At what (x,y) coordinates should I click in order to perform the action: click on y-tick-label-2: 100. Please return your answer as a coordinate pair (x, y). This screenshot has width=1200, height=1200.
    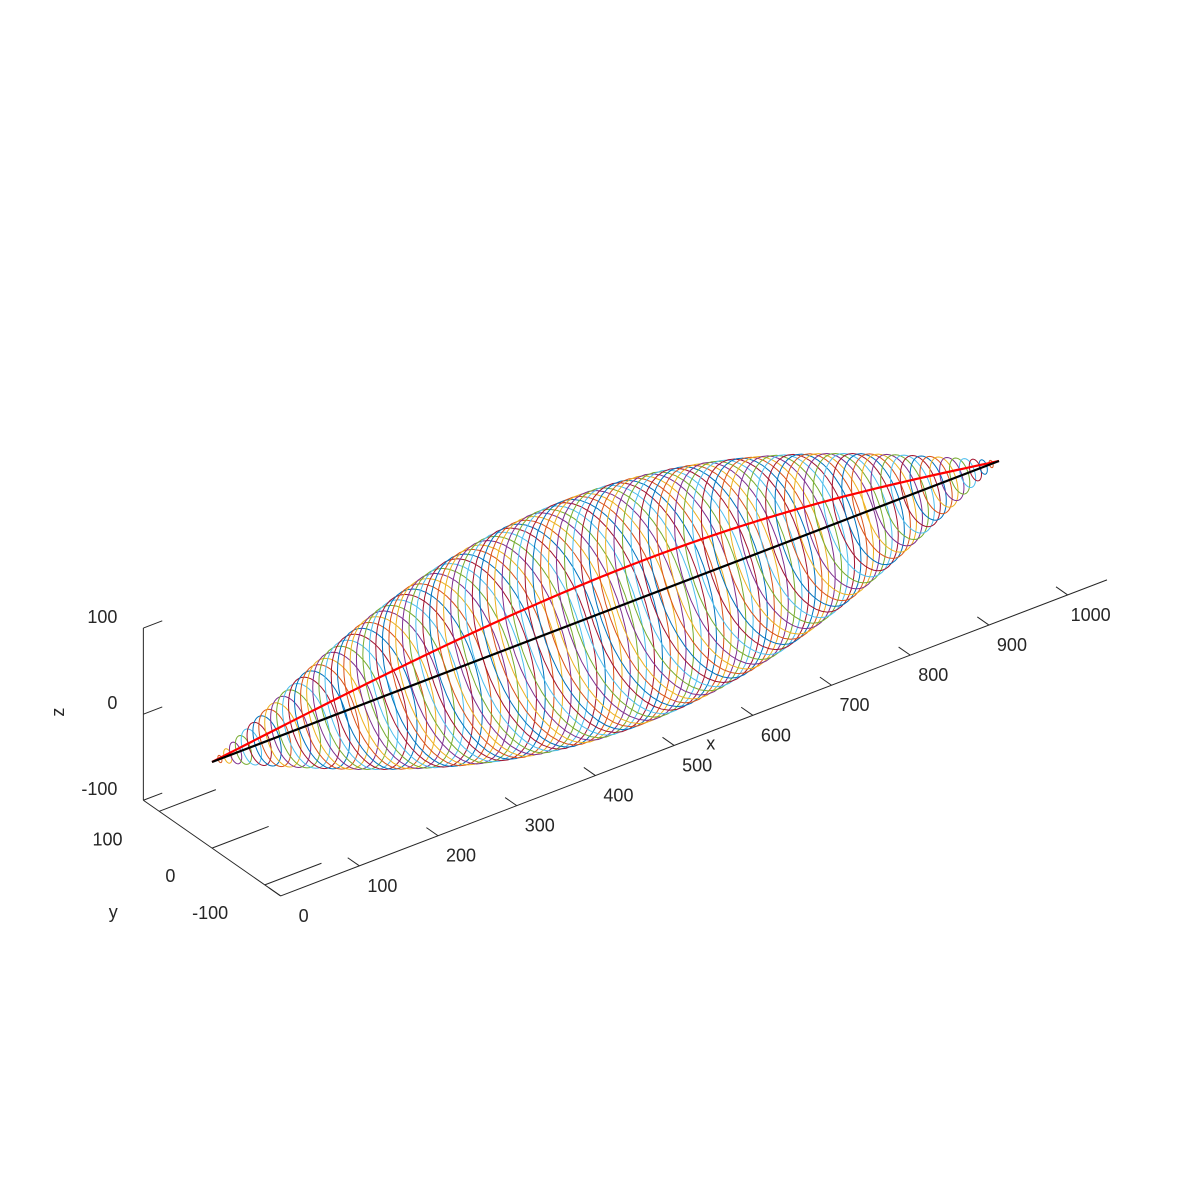
    Looking at the image, I should click on (108, 839).